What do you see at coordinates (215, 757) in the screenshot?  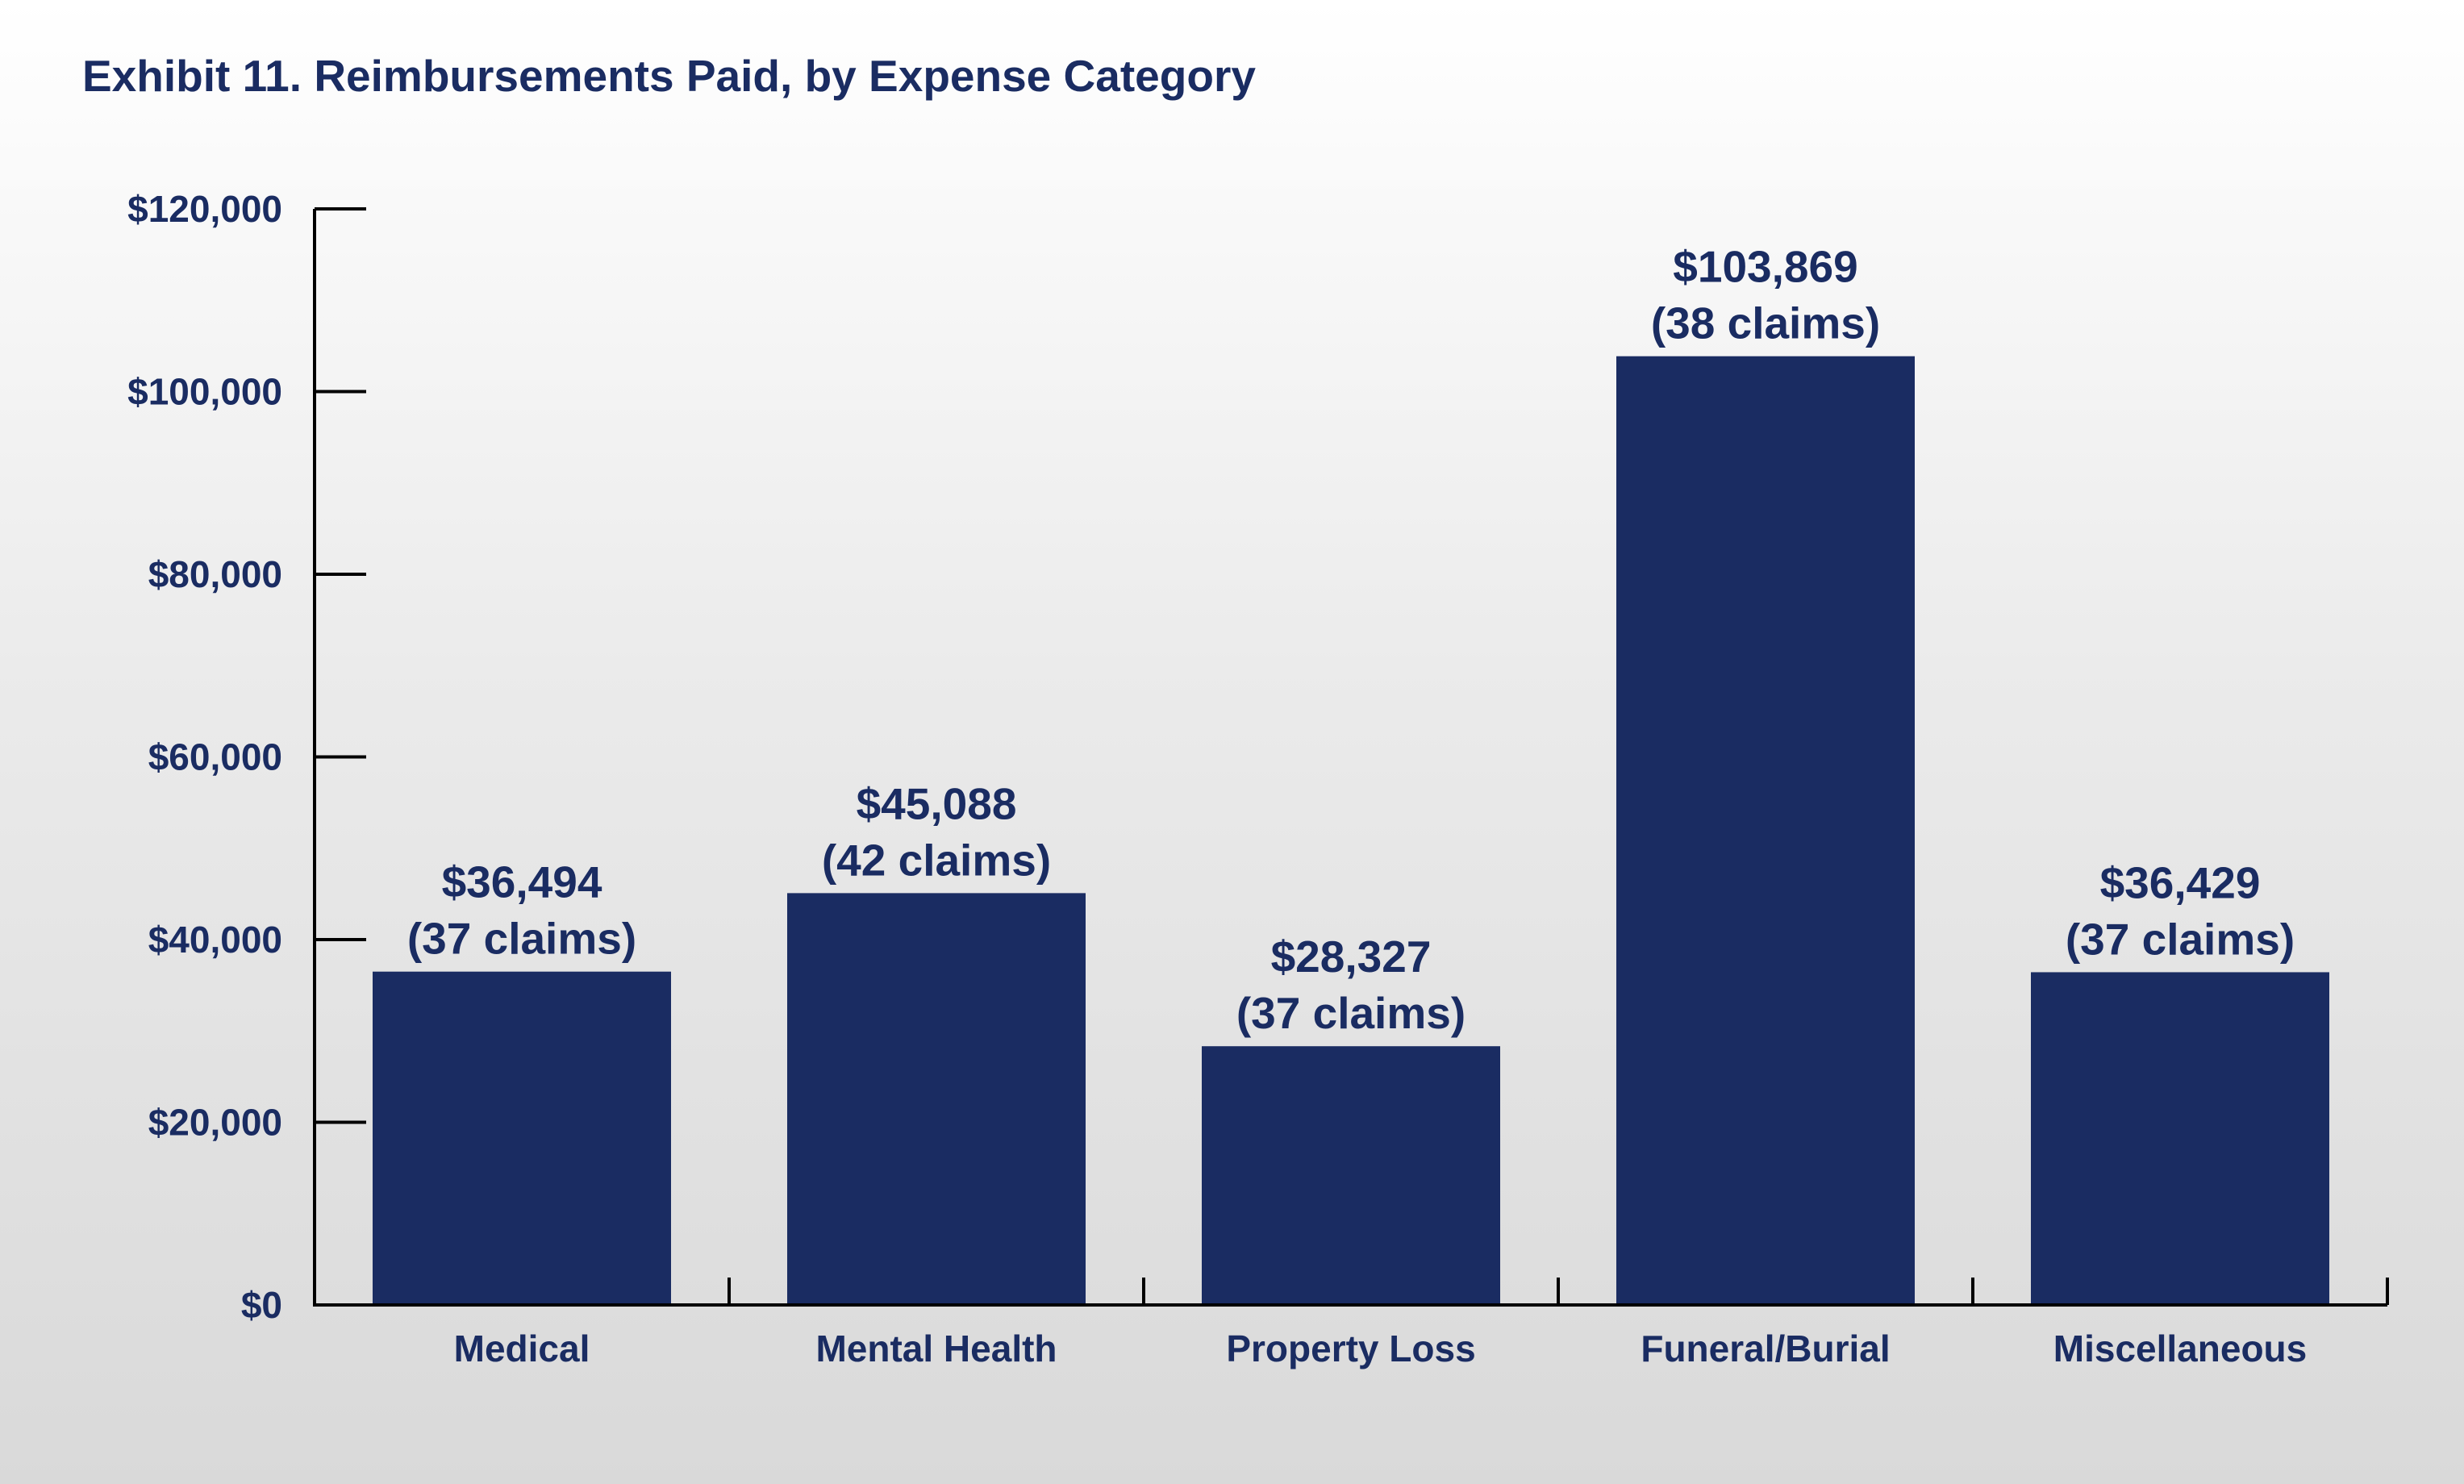 I see `y-tick-label-3: $60,000` at bounding box center [215, 757].